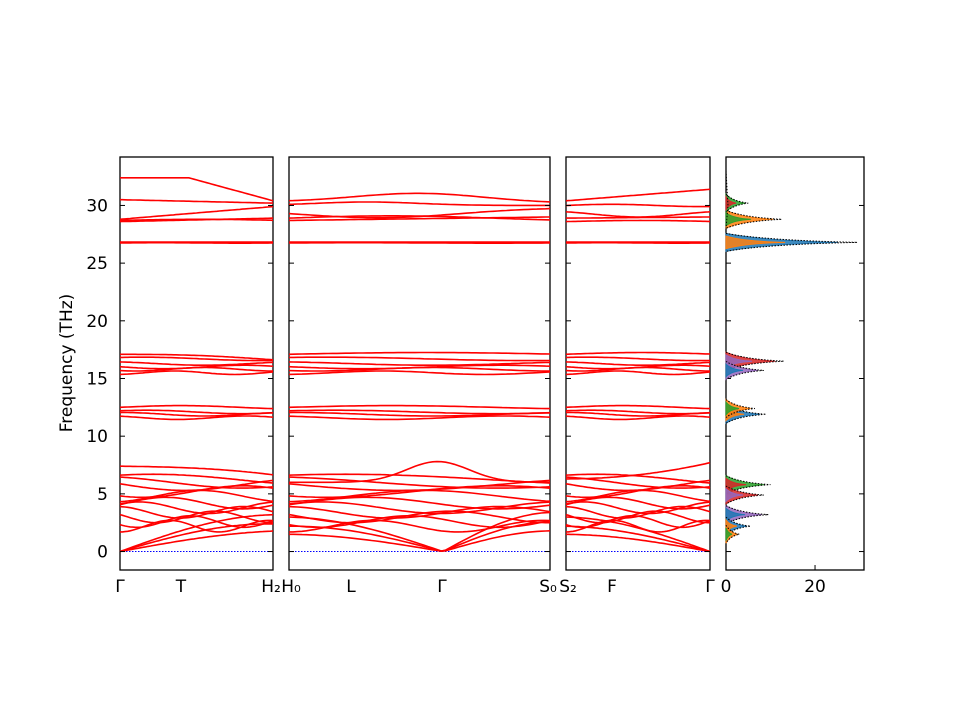 The height and width of the screenshot is (720, 960). What do you see at coordinates (97, 379) in the screenshot?
I see `y-tick-label: 15` at bounding box center [97, 379].